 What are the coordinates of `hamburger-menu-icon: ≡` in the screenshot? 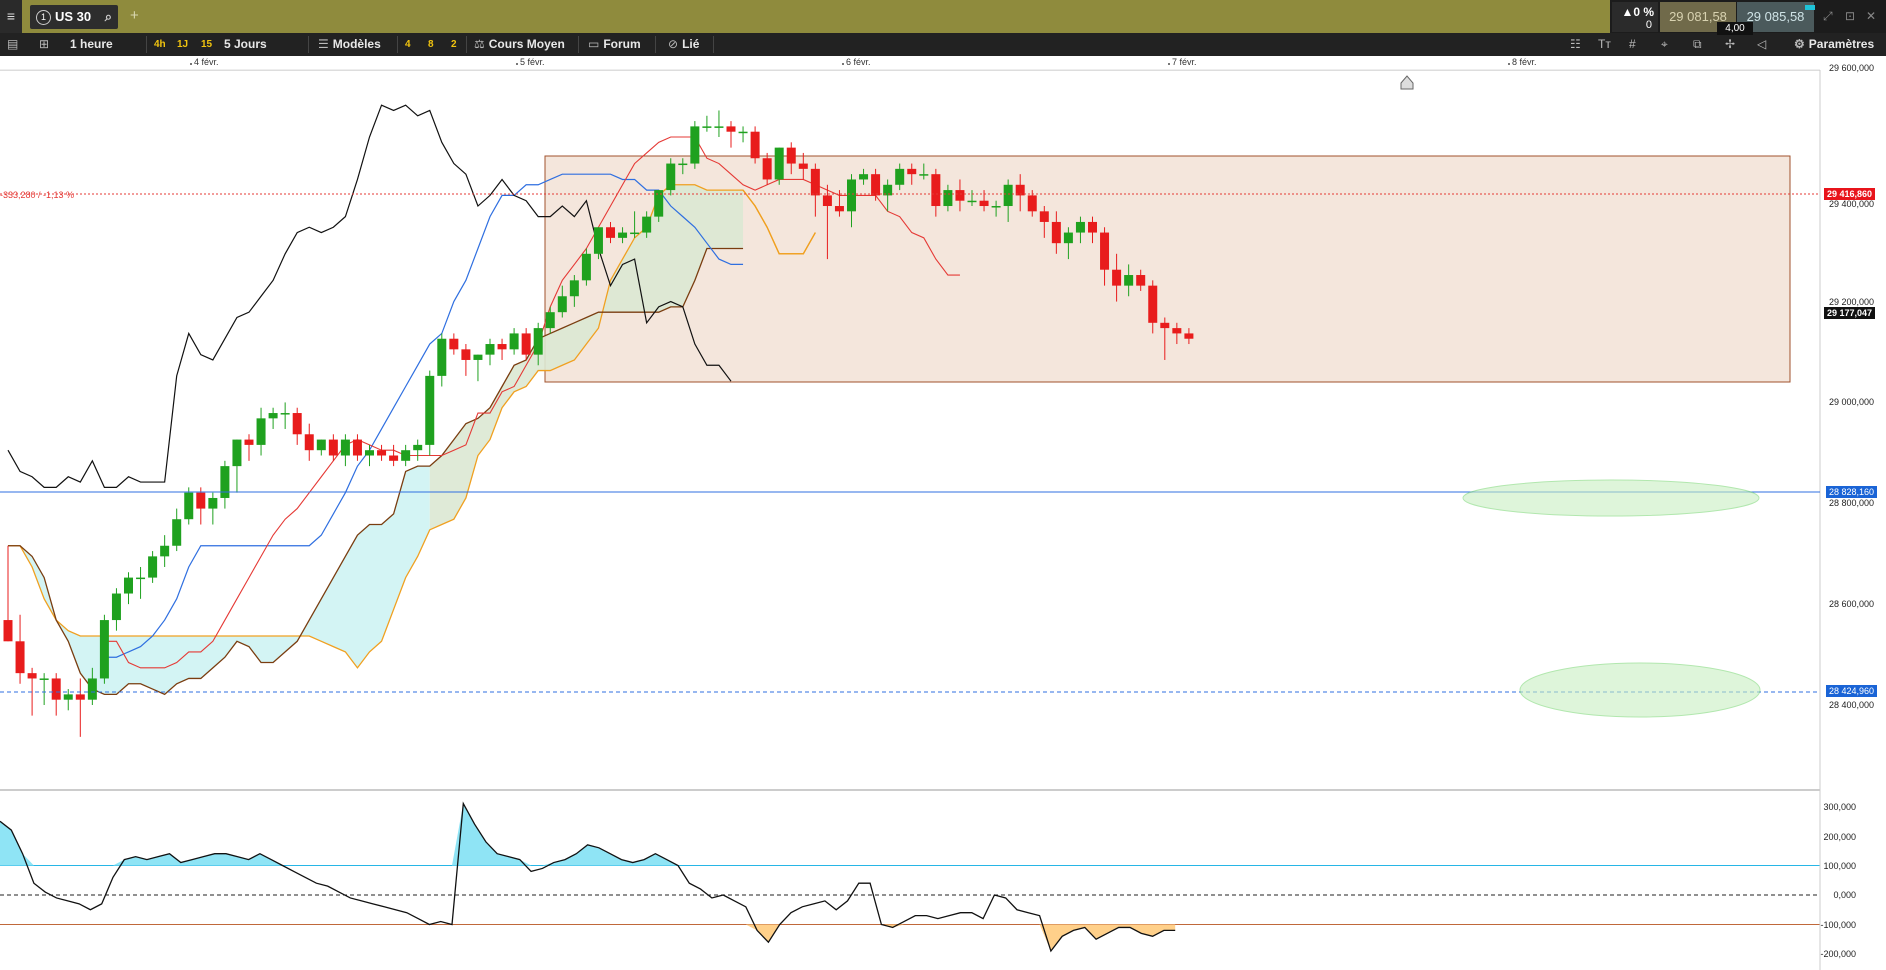 It's located at (11, 16).